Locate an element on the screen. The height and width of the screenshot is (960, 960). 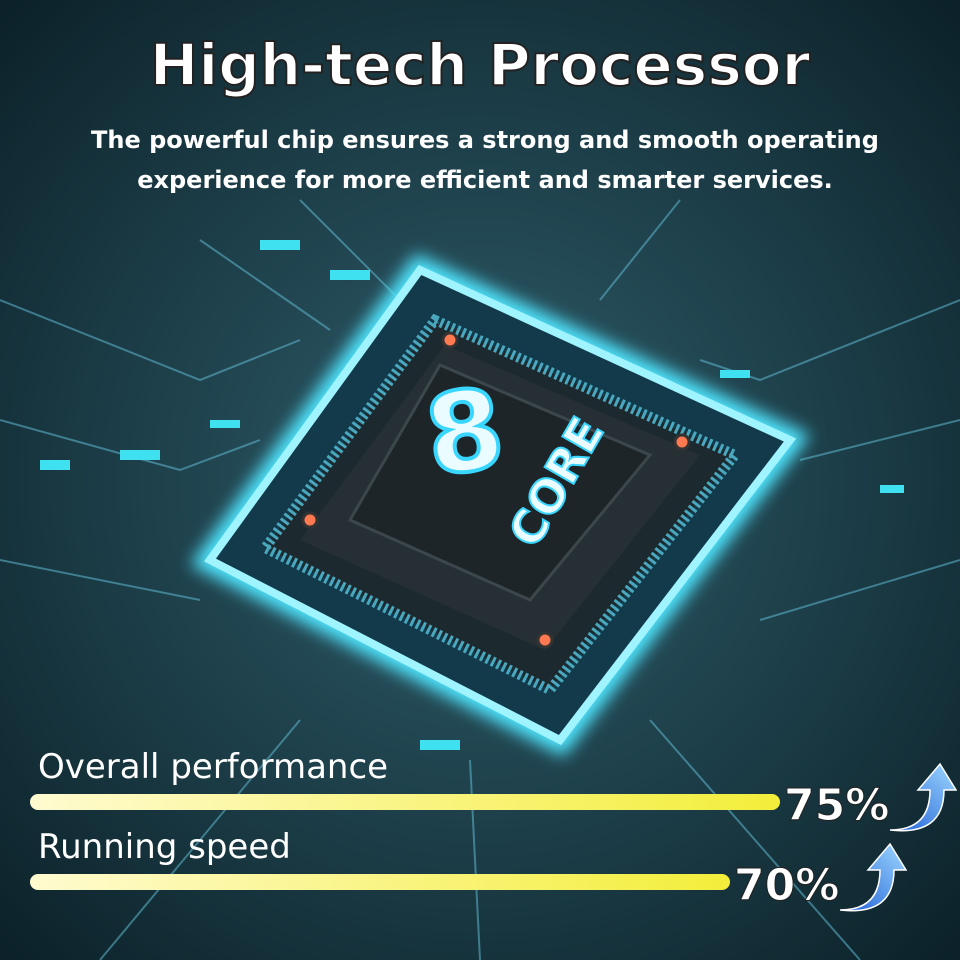
chip-dots is located at coordinates (496, 490).